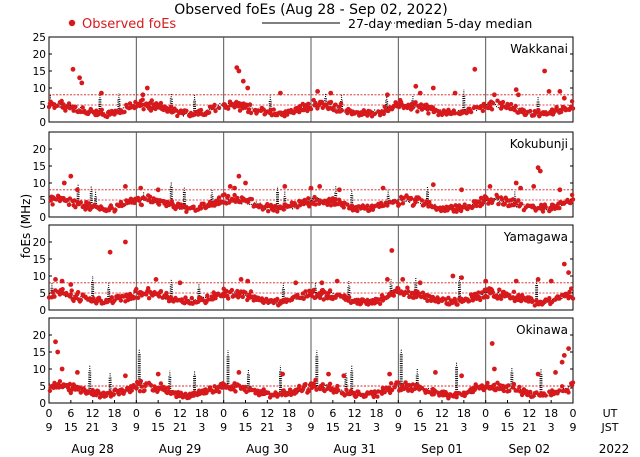 This screenshot has width=640, height=457. What do you see at coordinates (26, 226) in the screenshot?
I see `y-axis-label: foEs (MHz)` at bounding box center [26, 226].